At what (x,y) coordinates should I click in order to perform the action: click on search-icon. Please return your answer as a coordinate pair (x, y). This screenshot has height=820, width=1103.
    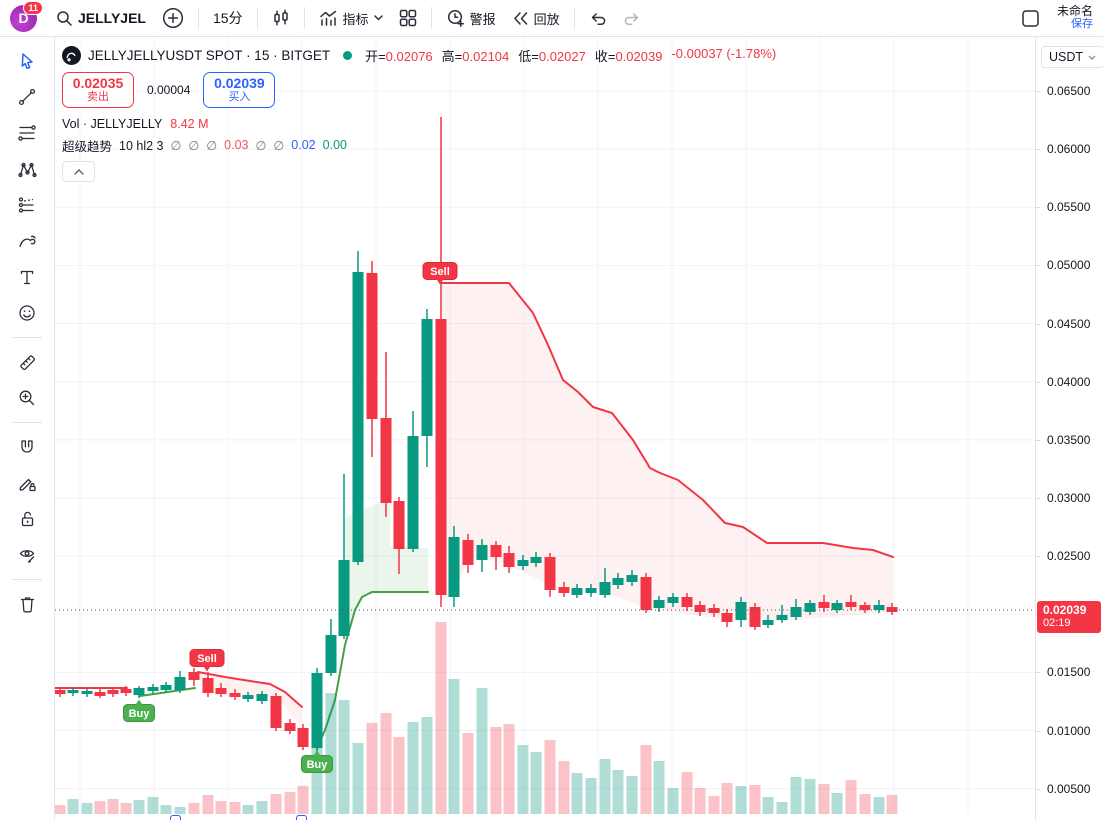
    Looking at the image, I should click on (64, 18).